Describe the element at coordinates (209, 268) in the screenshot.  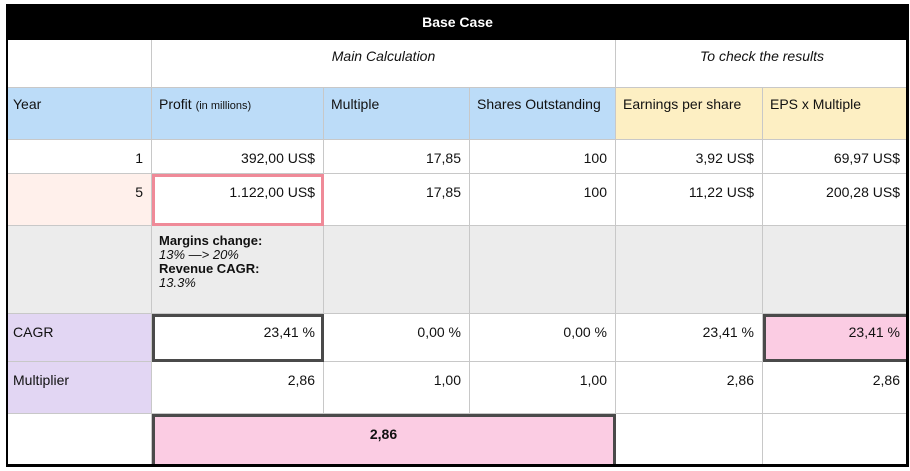
I see `revenue-cagr-label: Revenue CAGR:` at that location.